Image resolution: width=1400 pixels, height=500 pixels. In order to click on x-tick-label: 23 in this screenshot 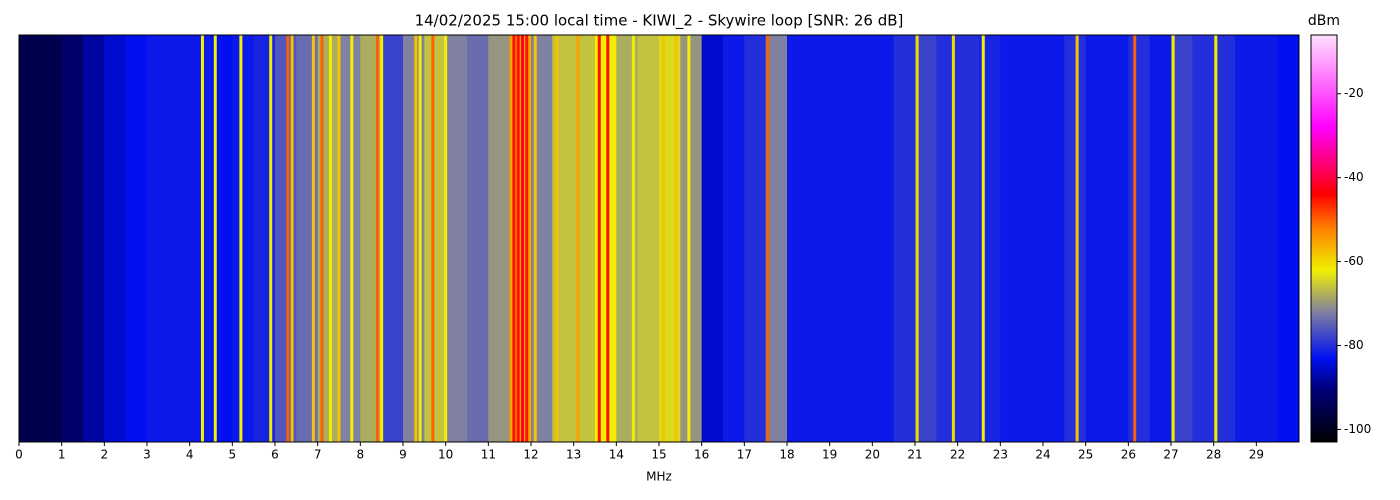, I will do `click(1000, 455)`.